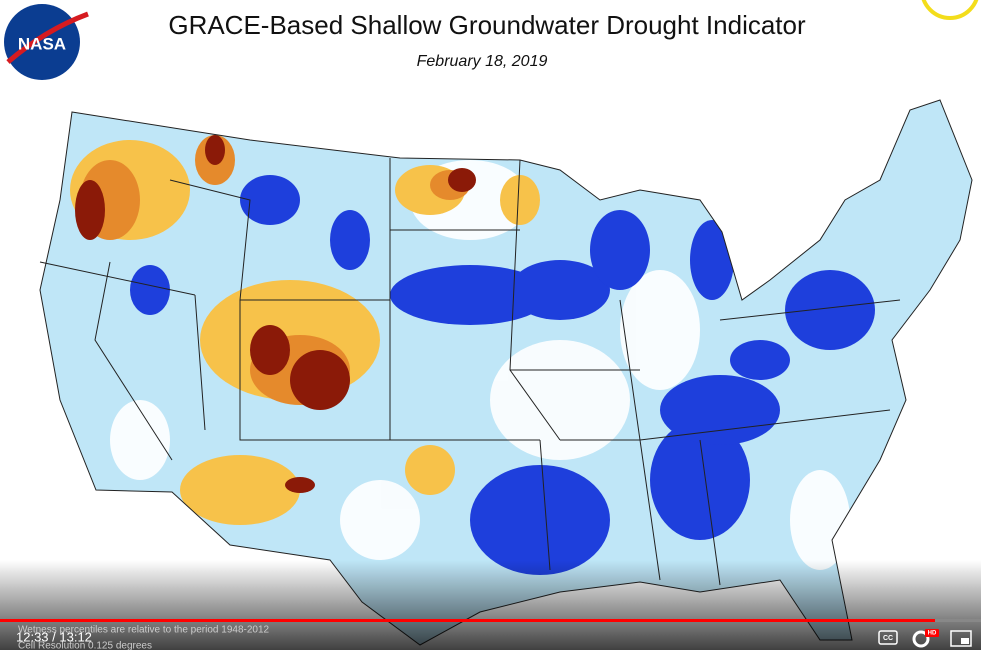 The image size is (981, 650). I want to click on miniplayer-button, so click(961, 638).